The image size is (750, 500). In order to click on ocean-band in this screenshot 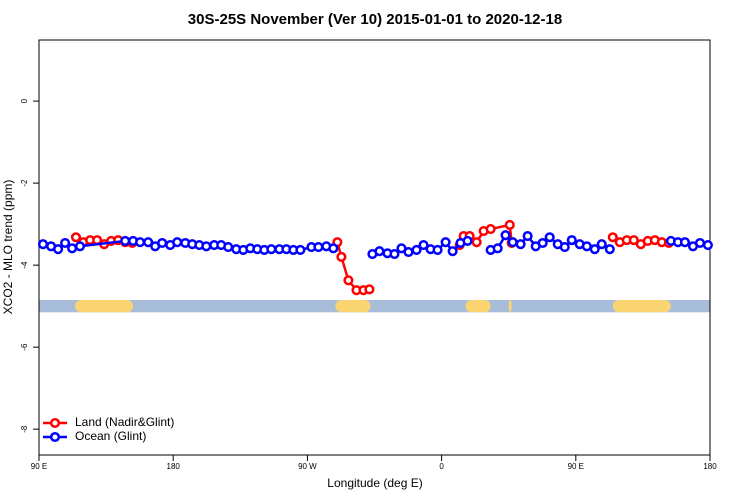, I will do `click(374, 306)`.